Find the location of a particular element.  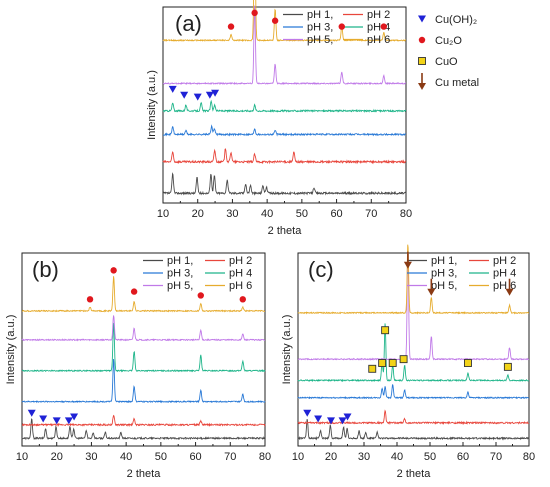

cu_metal-legend-marker is located at coordinates (422, 81).